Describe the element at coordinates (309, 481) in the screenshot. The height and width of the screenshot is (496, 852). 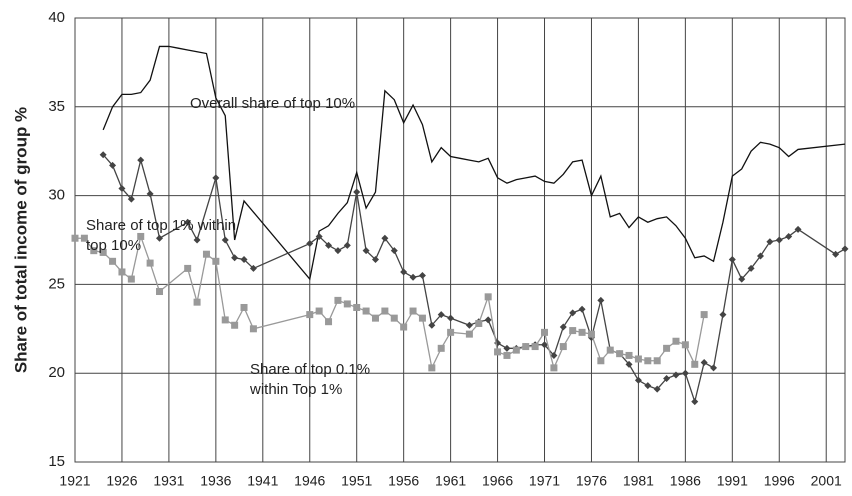
I see `x-tick-label: 1946` at that location.